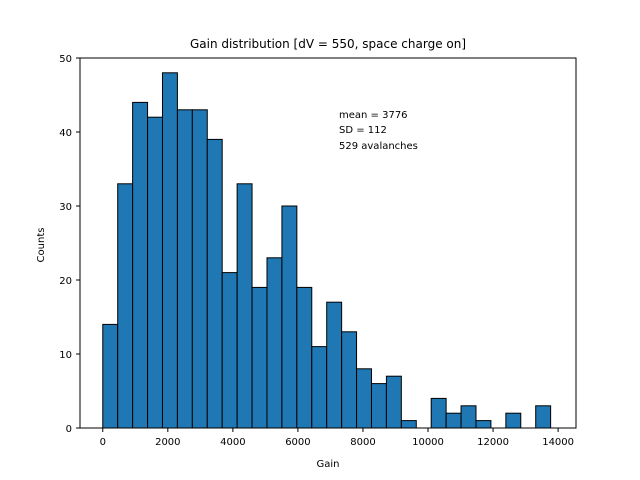  Describe the element at coordinates (65, 355) in the screenshot. I see `y-tick-label: 10` at that location.